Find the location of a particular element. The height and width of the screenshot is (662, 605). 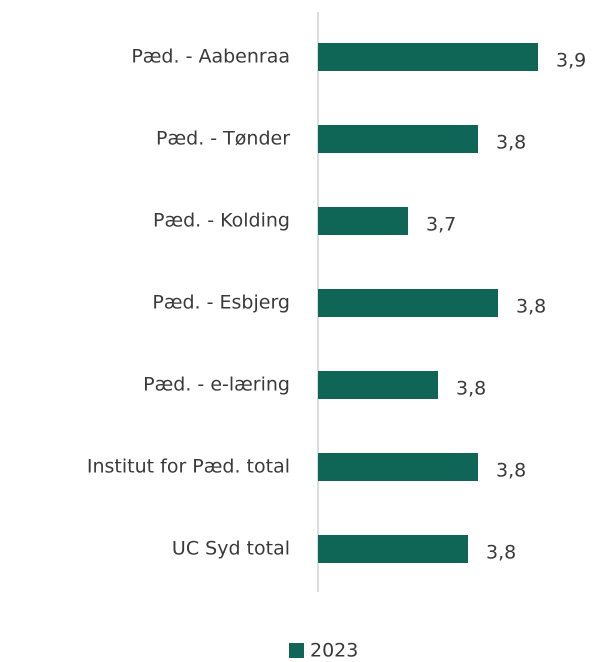

legend-label: 2023 is located at coordinates (334, 651).